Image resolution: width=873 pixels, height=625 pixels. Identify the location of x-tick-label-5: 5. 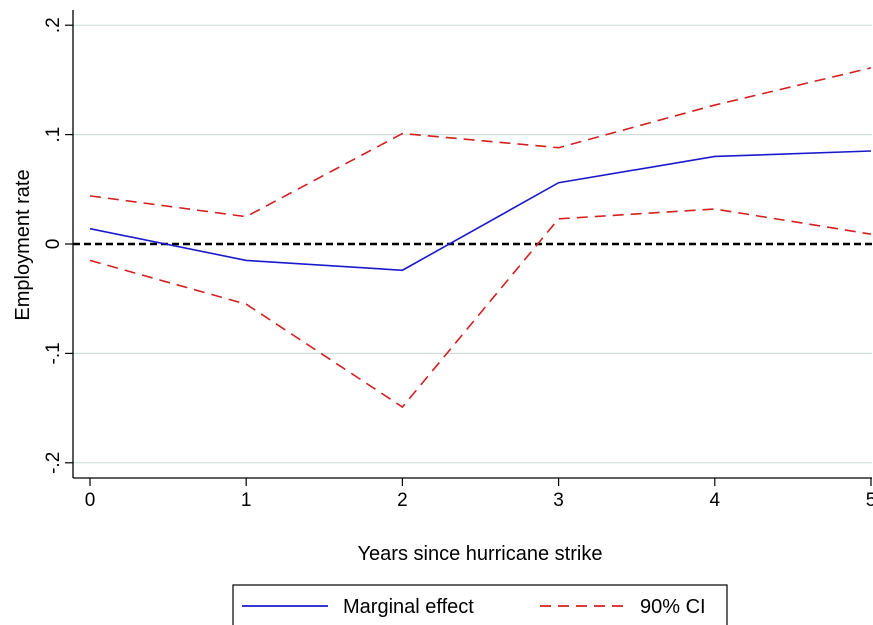
(869, 500).